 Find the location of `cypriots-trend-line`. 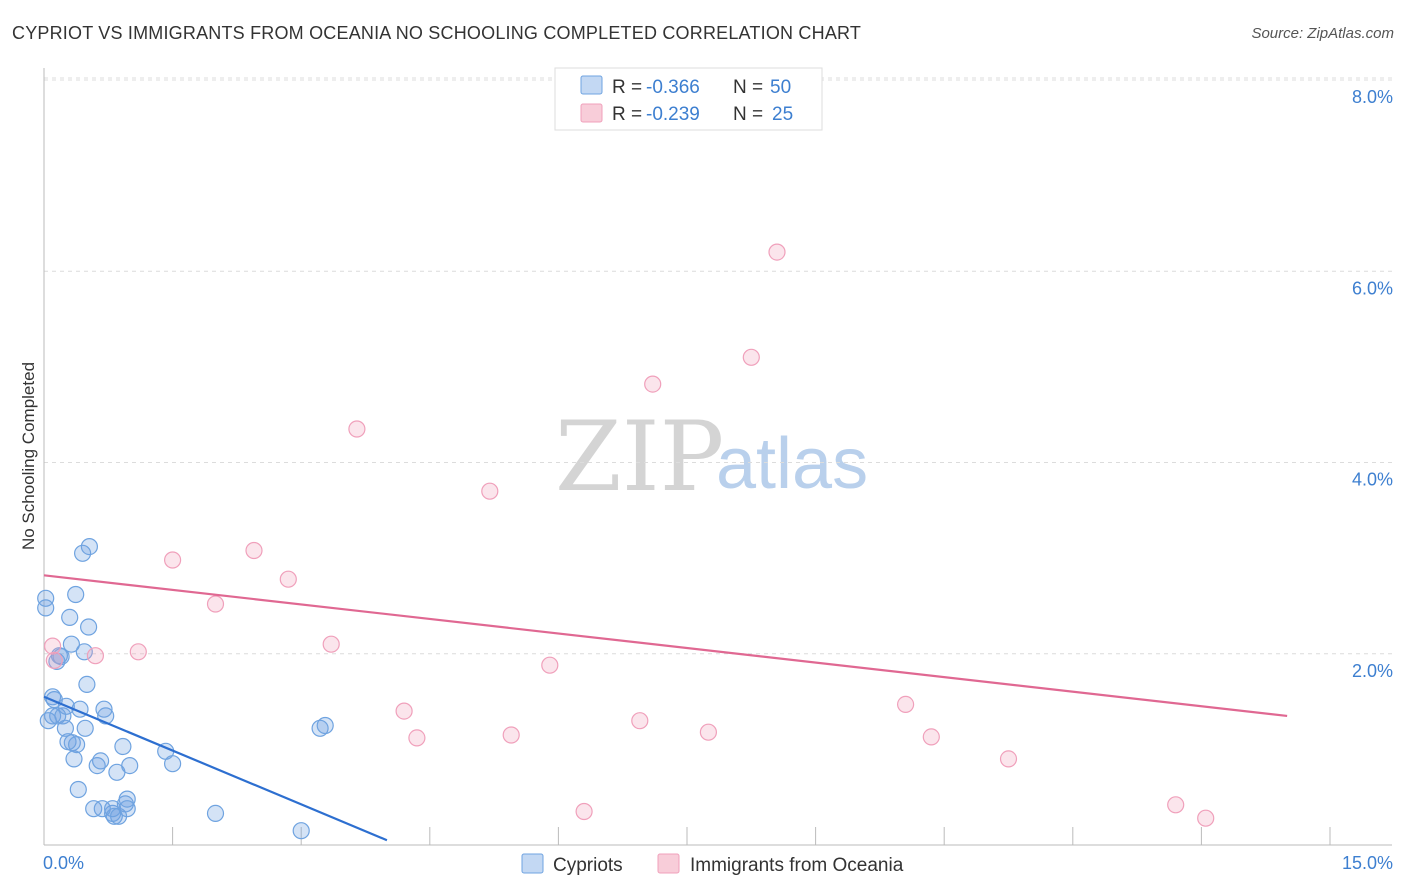

cypriots-trend-line is located at coordinates (215, 768).